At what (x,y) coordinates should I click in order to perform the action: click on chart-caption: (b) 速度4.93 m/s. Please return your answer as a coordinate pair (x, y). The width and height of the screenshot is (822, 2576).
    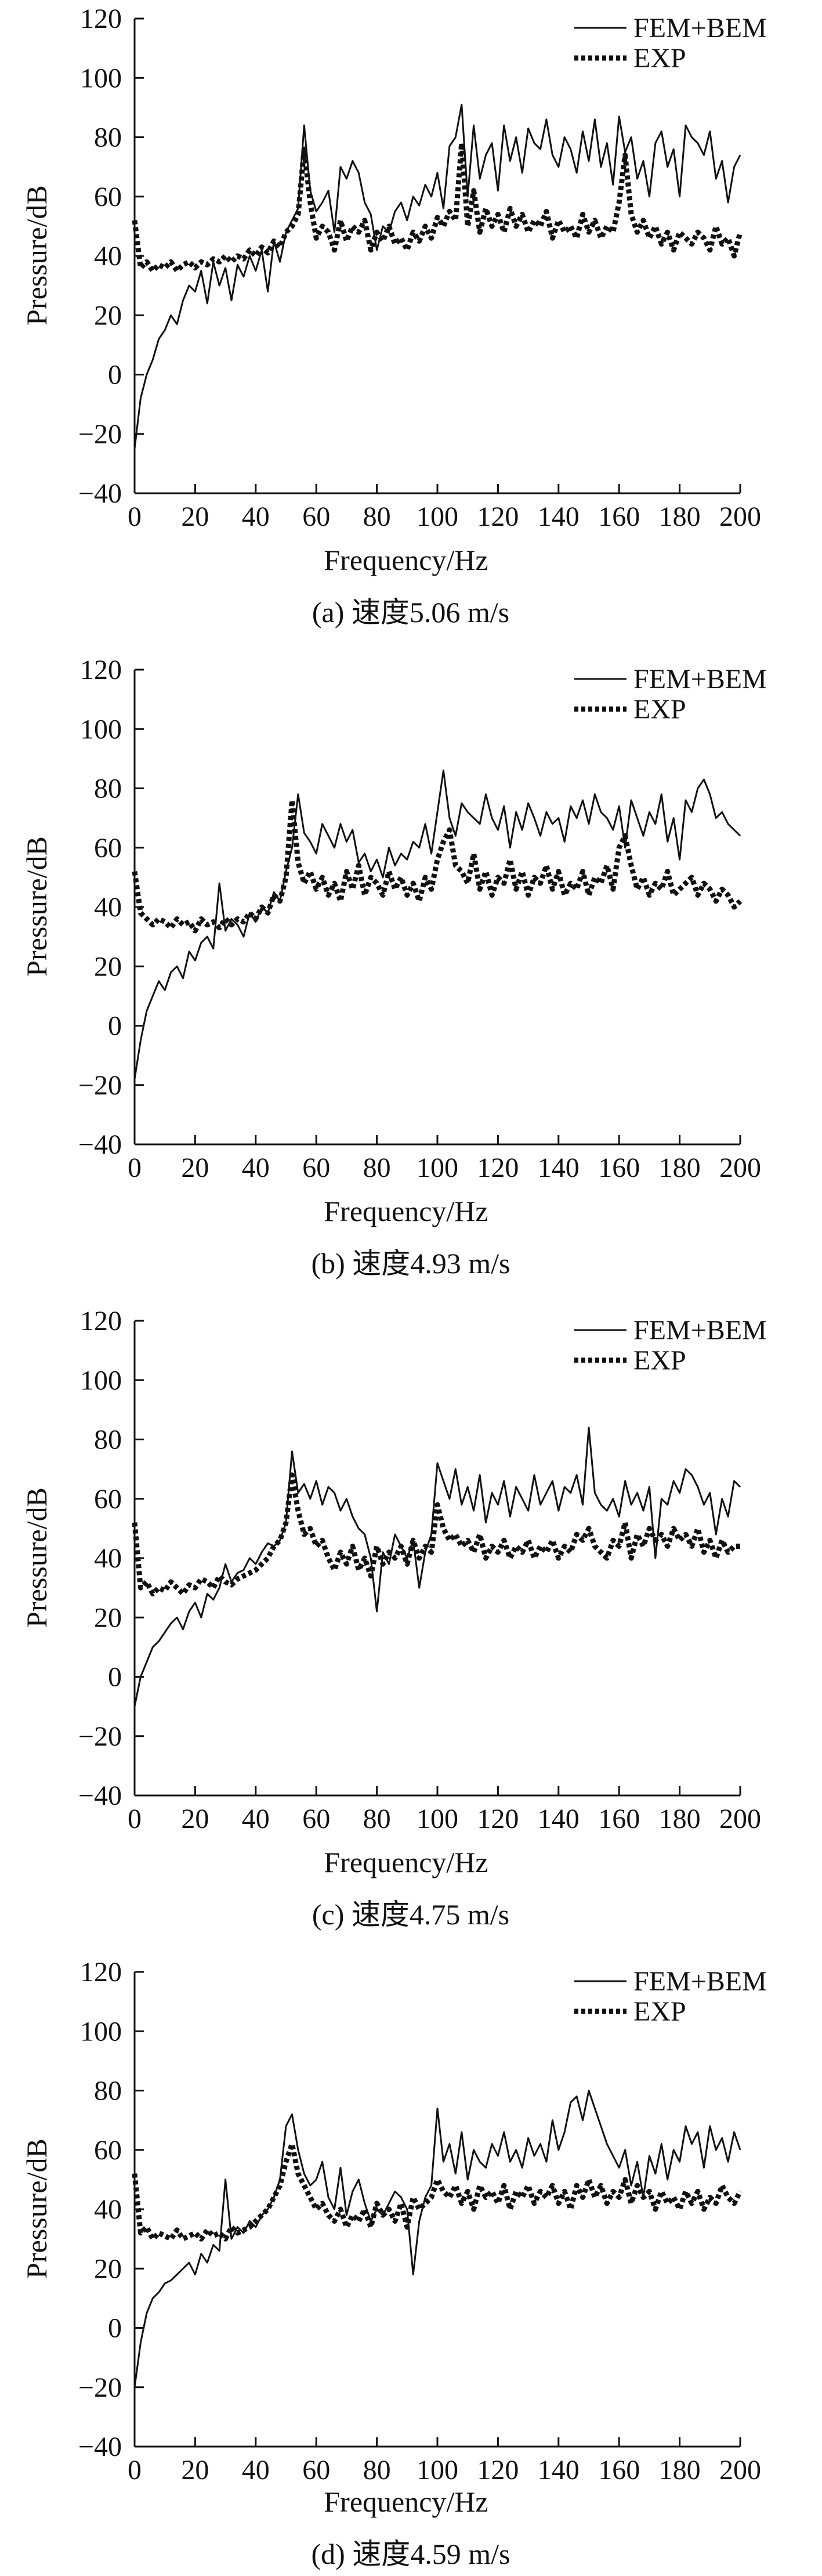
    Looking at the image, I should click on (410, 1263).